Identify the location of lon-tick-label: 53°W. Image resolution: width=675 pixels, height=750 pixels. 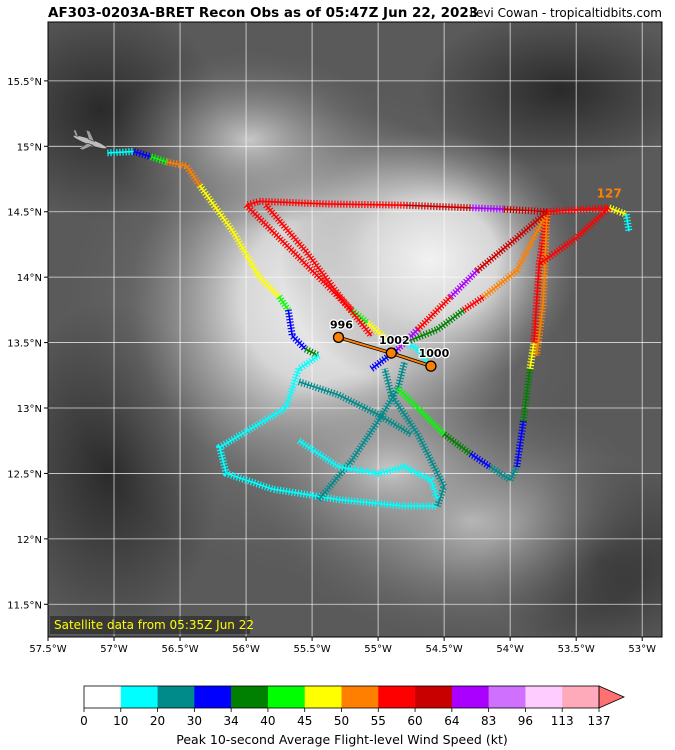
(642, 649).